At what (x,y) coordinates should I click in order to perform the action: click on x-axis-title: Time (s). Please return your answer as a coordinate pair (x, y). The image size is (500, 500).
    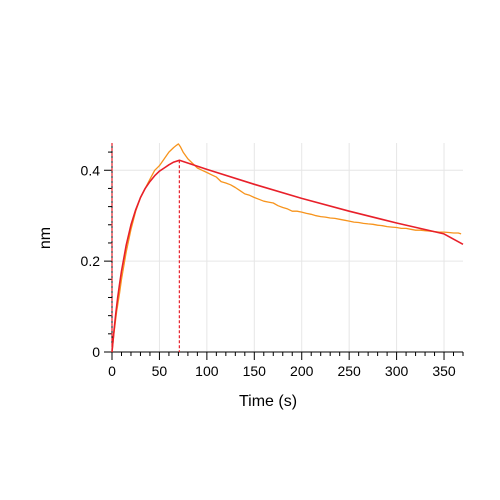
    Looking at the image, I should click on (268, 401).